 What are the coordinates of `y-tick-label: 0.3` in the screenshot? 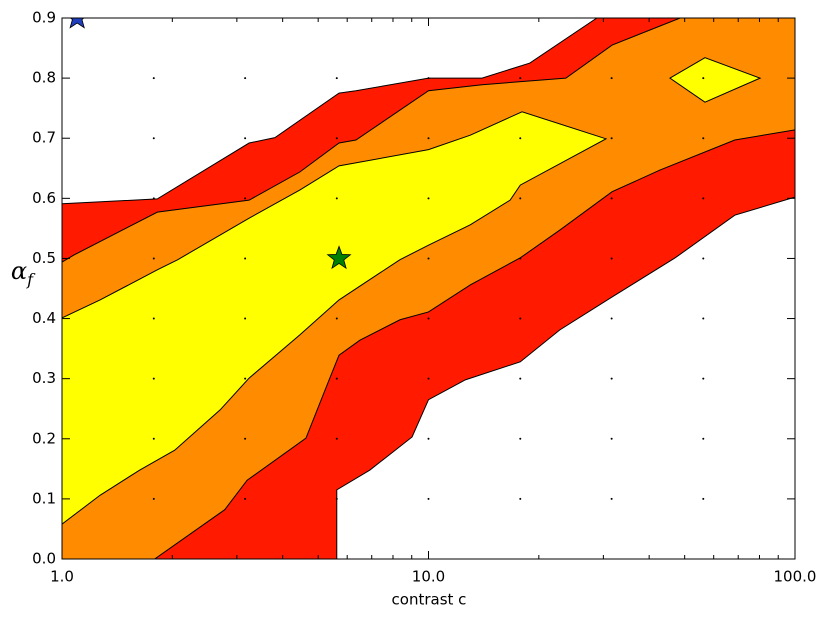 It's located at (44, 378).